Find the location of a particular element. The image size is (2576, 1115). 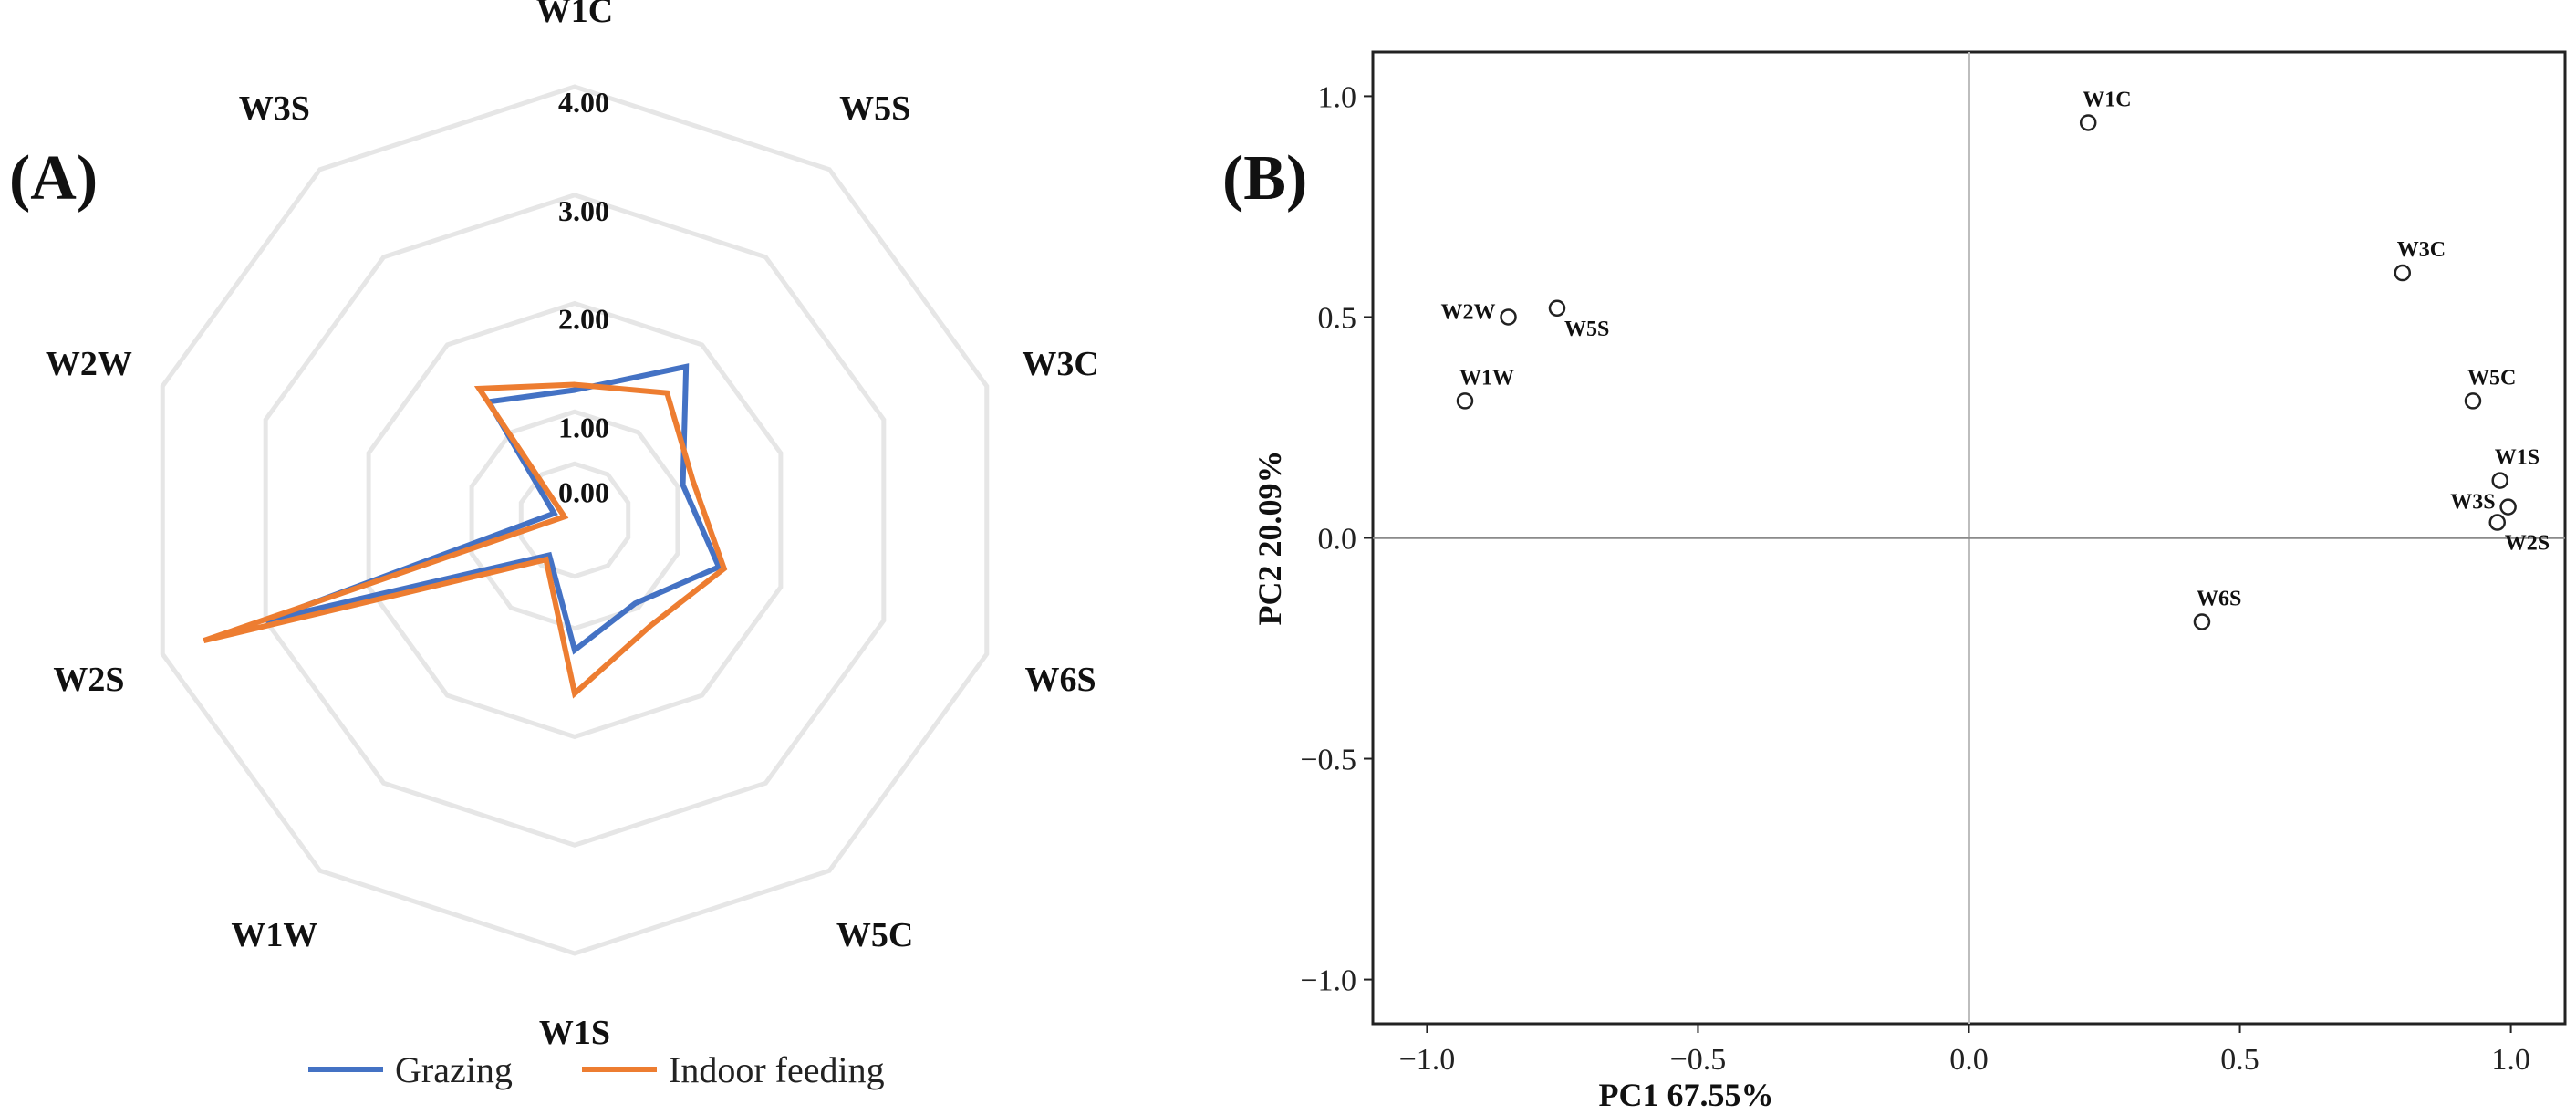

category-label: W3S is located at coordinates (274, 108).